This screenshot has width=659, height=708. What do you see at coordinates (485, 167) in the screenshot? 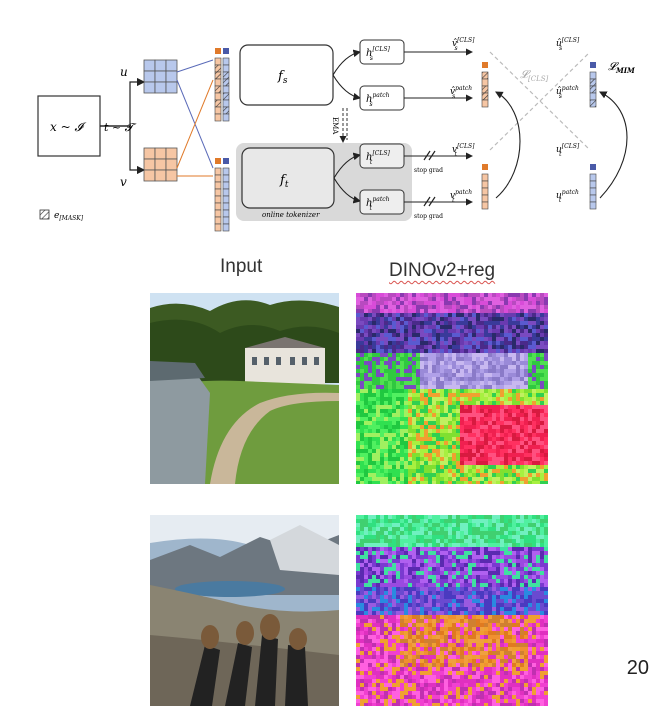
I see `cls-token` at bounding box center [485, 167].